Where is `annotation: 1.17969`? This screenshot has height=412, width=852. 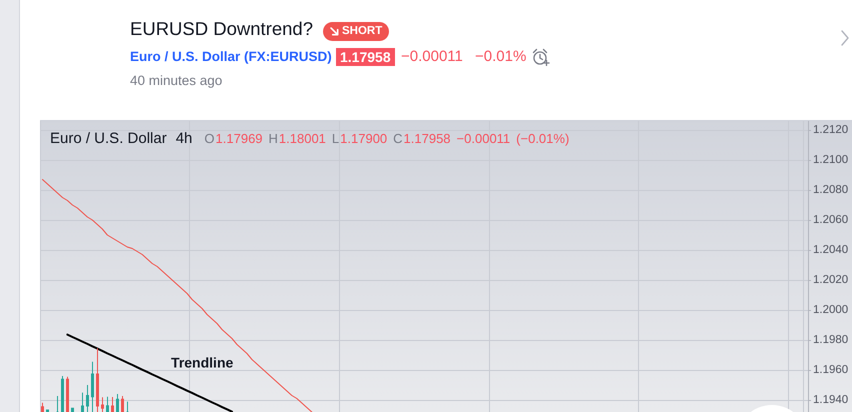
annotation: 1.17969 is located at coordinates (239, 139).